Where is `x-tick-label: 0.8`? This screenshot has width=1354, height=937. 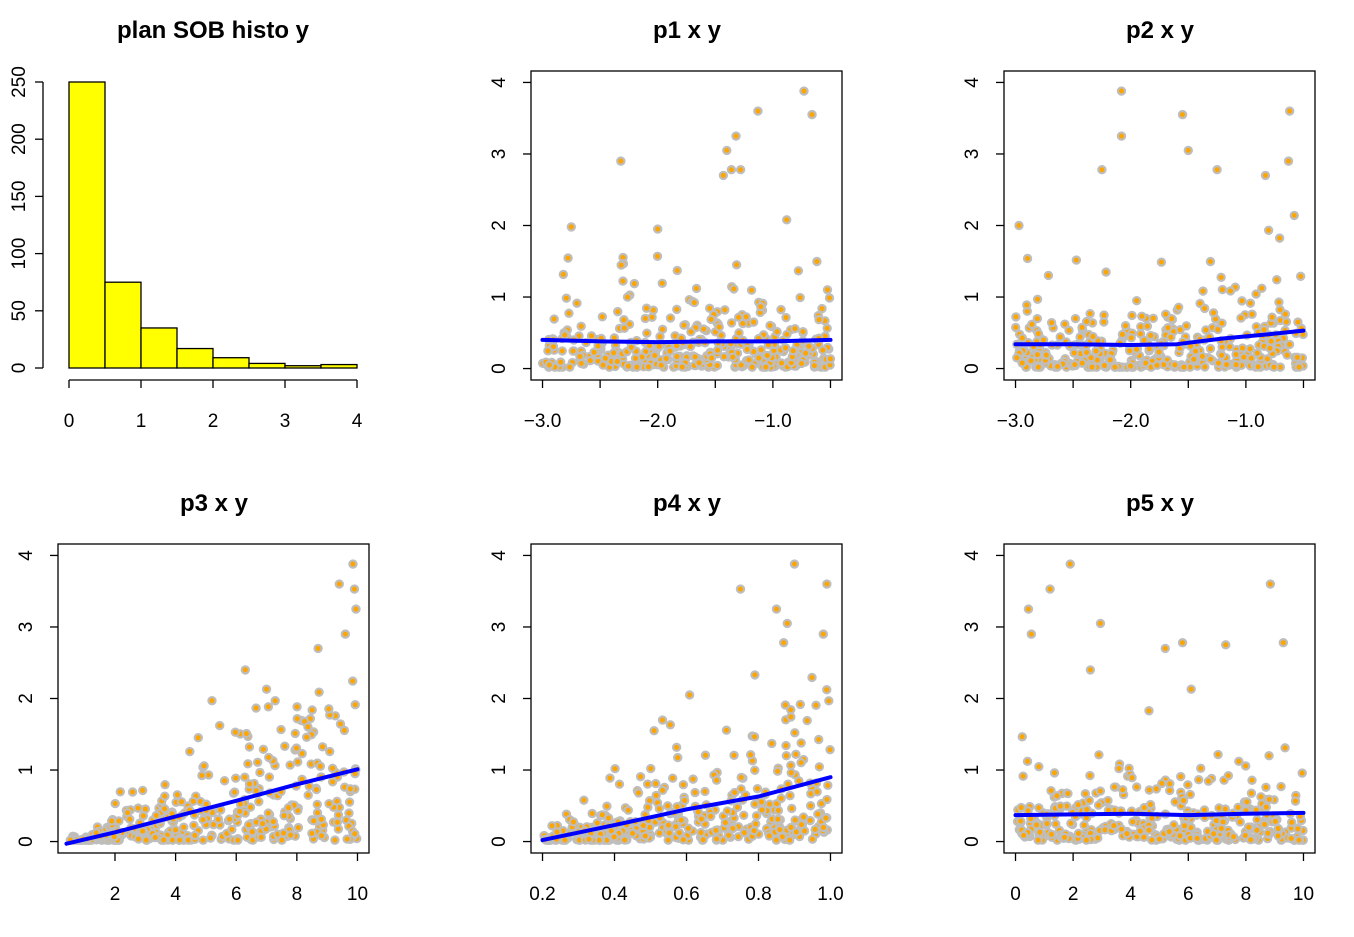
x-tick-label: 0.8 is located at coordinates (758, 894).